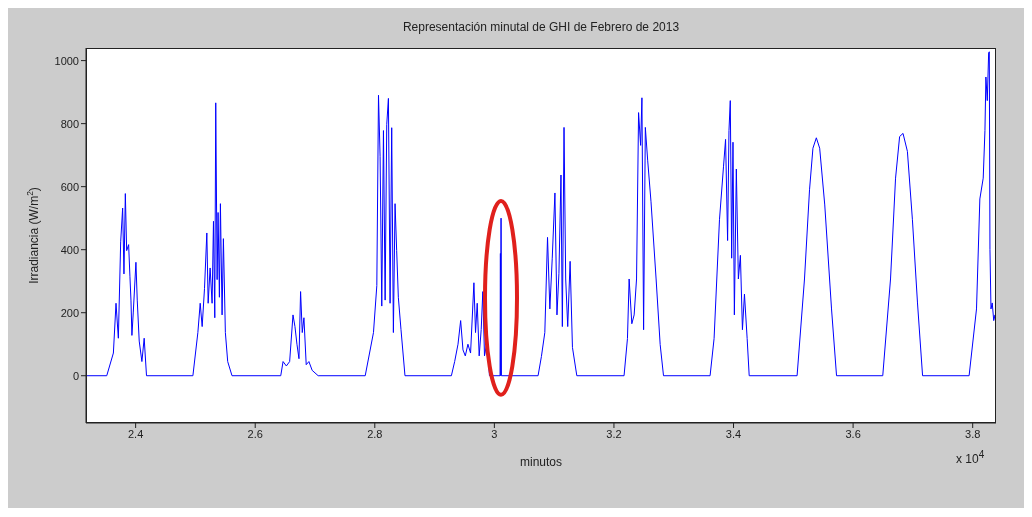 This screenshot has height=517, width=1032. What do you see at coordinates (853, 433) in the screenshot?
I see `x-tick-label: 3.6` at bounding box center [853, 433].